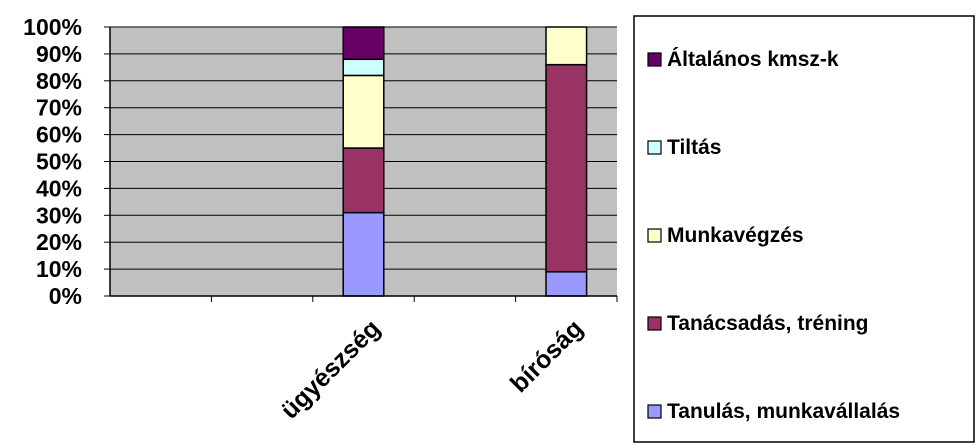 This screenshot has width=978, height=445. What do you see at coordinates (547, 356) in the screenshot?
I see `category-label: bíróság` at bounding box center [547, 356].